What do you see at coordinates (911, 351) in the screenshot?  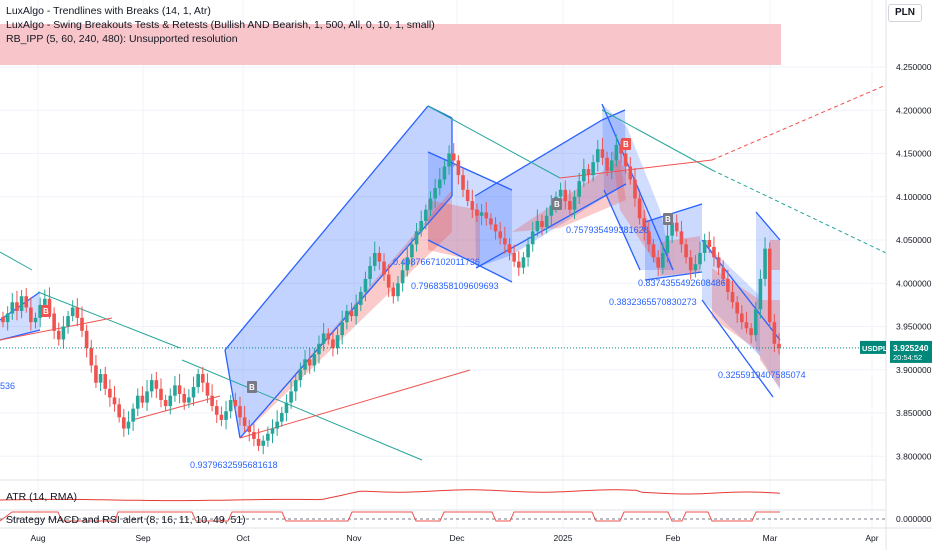 I see `last-price-box` at bounding box center [911, 351].